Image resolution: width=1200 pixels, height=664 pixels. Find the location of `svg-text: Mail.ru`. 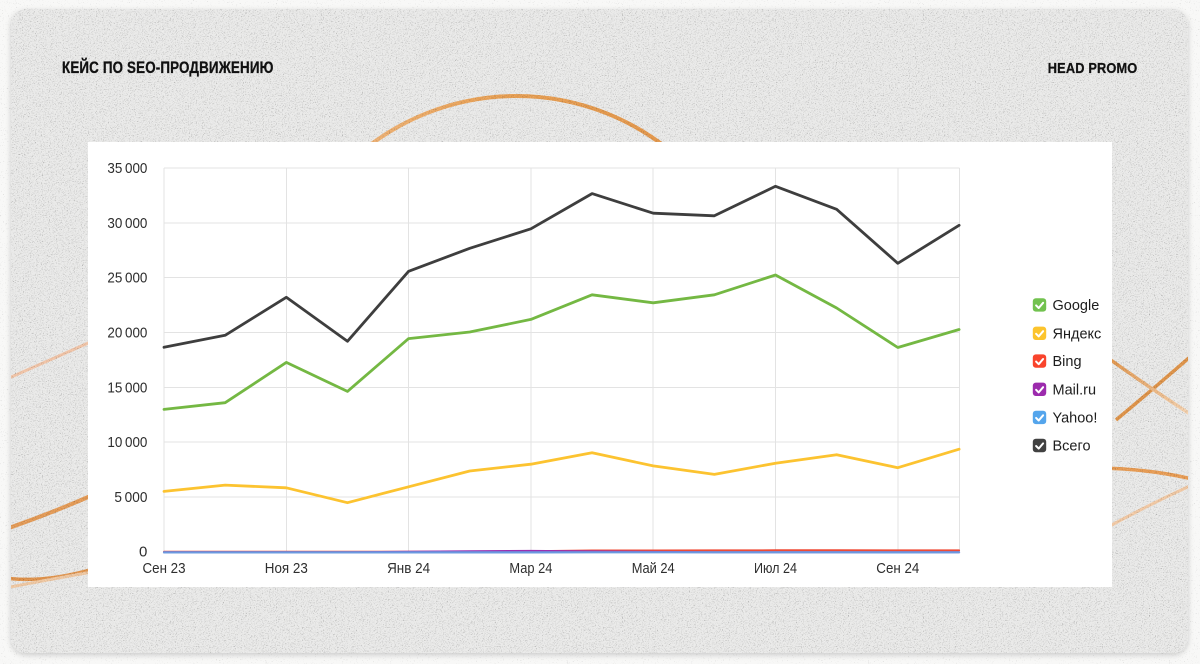

svg-text: Mail.ru is located at coordinates (1075, 390).